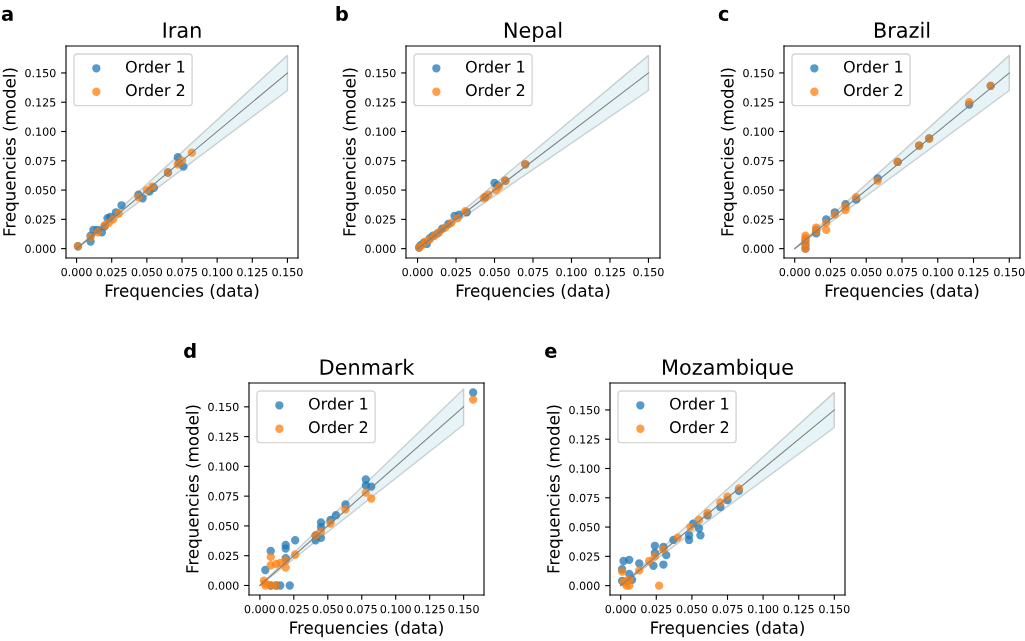 This screenshot has height=641, width=1025. What do you see at coordinates (728, 368) in the screenshot?
I see `chart-title: Mozambique` at bounding box center [728, 368].